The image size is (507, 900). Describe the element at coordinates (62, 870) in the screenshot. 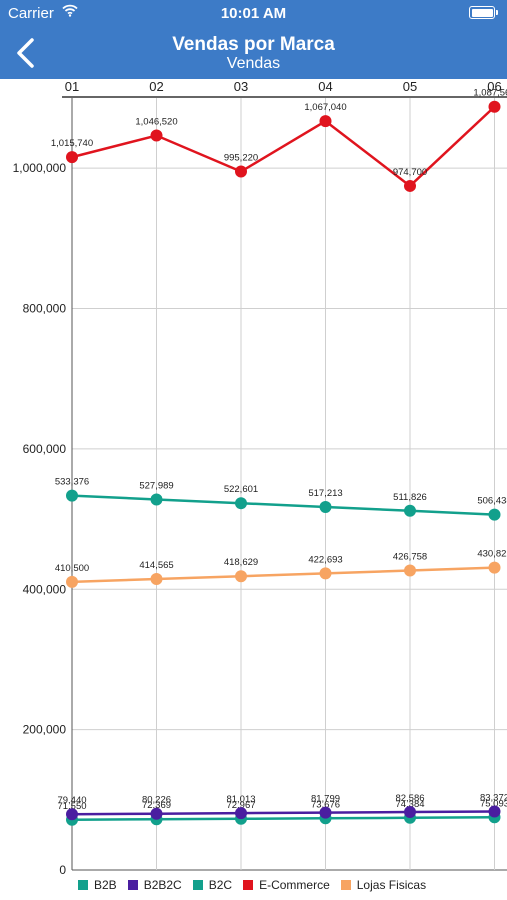

I see `y-tick-label: 0` at that location.